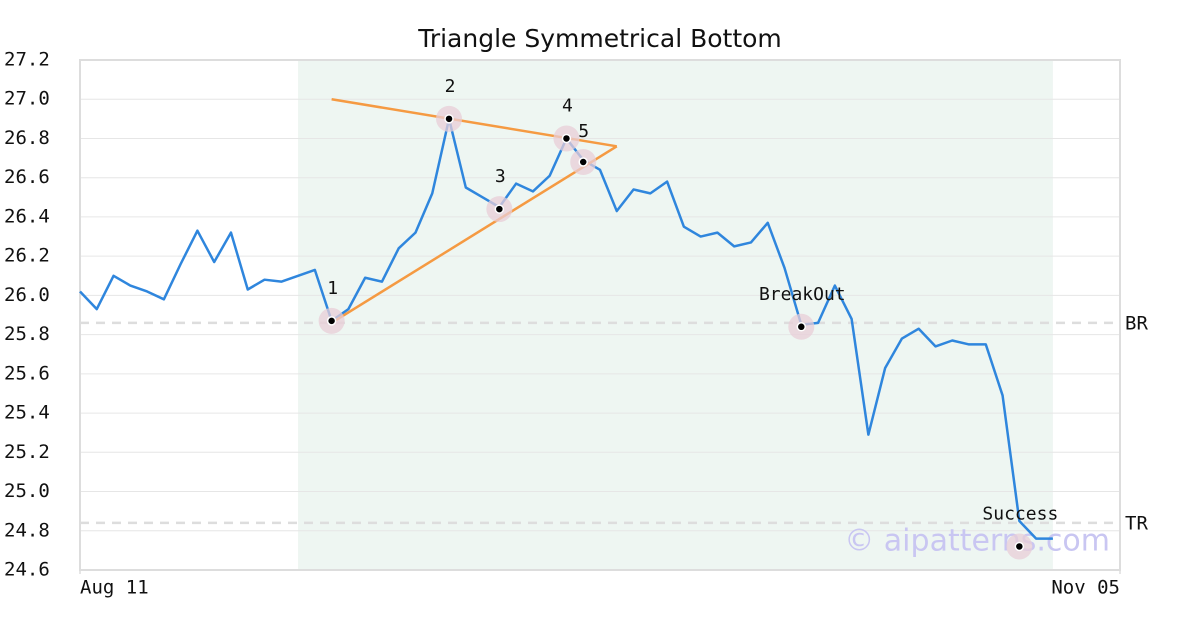 This screenshot has width=1200, height=630. I want to click on point-label: 4, so click(567, 105).